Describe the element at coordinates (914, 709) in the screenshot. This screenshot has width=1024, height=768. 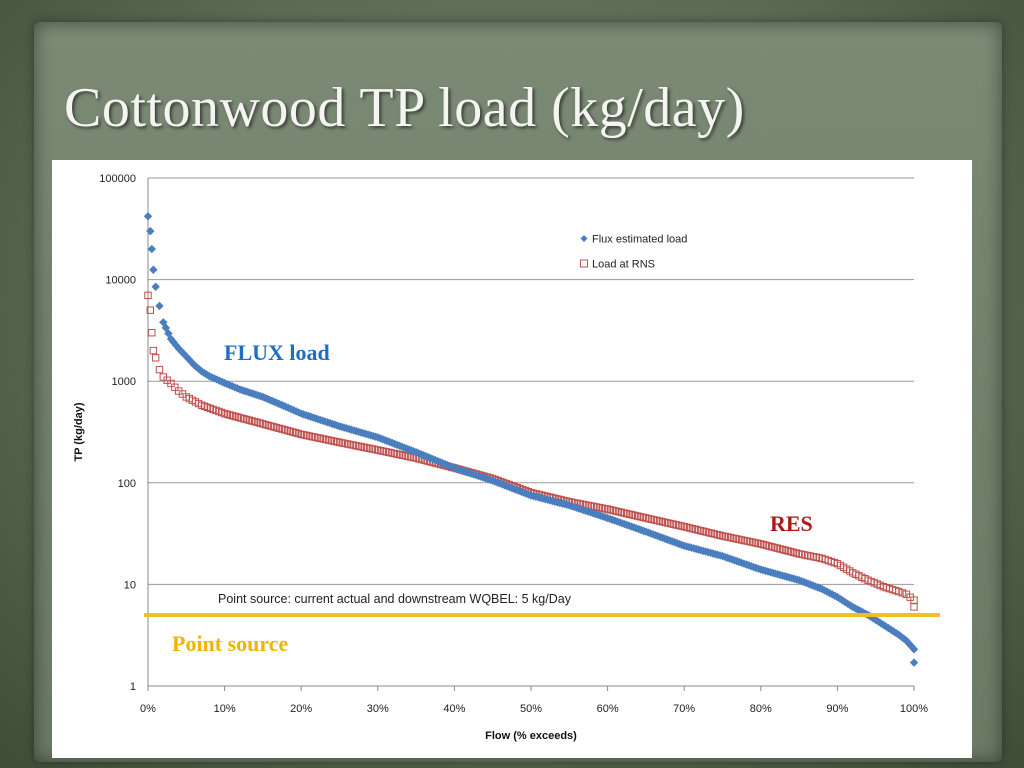
I see `x-tick-label: 100%` at that location.